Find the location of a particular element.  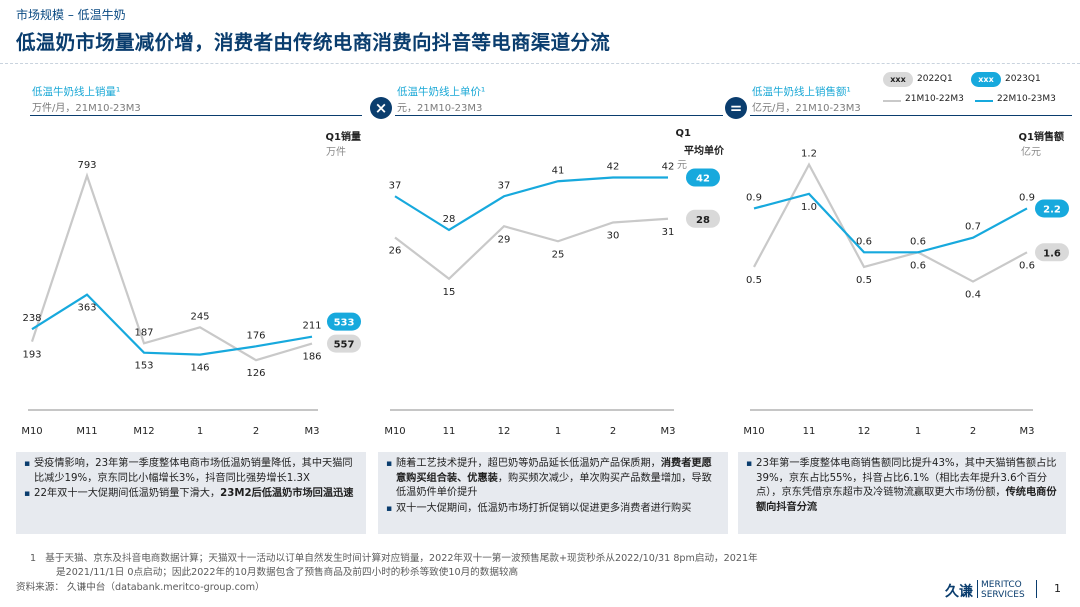

panel-1-q1-unit: 万件 is located at coordinates (336, 152).